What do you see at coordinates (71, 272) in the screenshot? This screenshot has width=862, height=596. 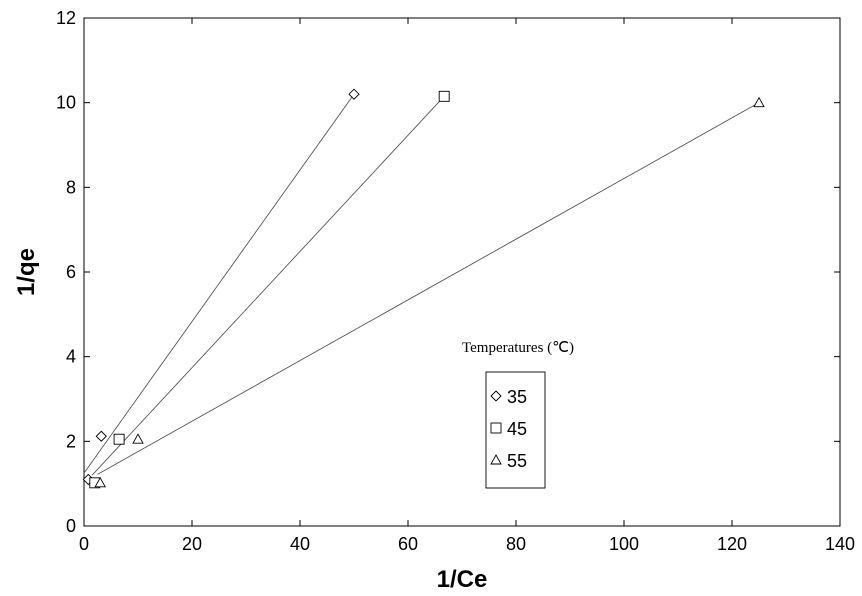 I see `y-tick-label: 6` at bounding box center [71, 272].